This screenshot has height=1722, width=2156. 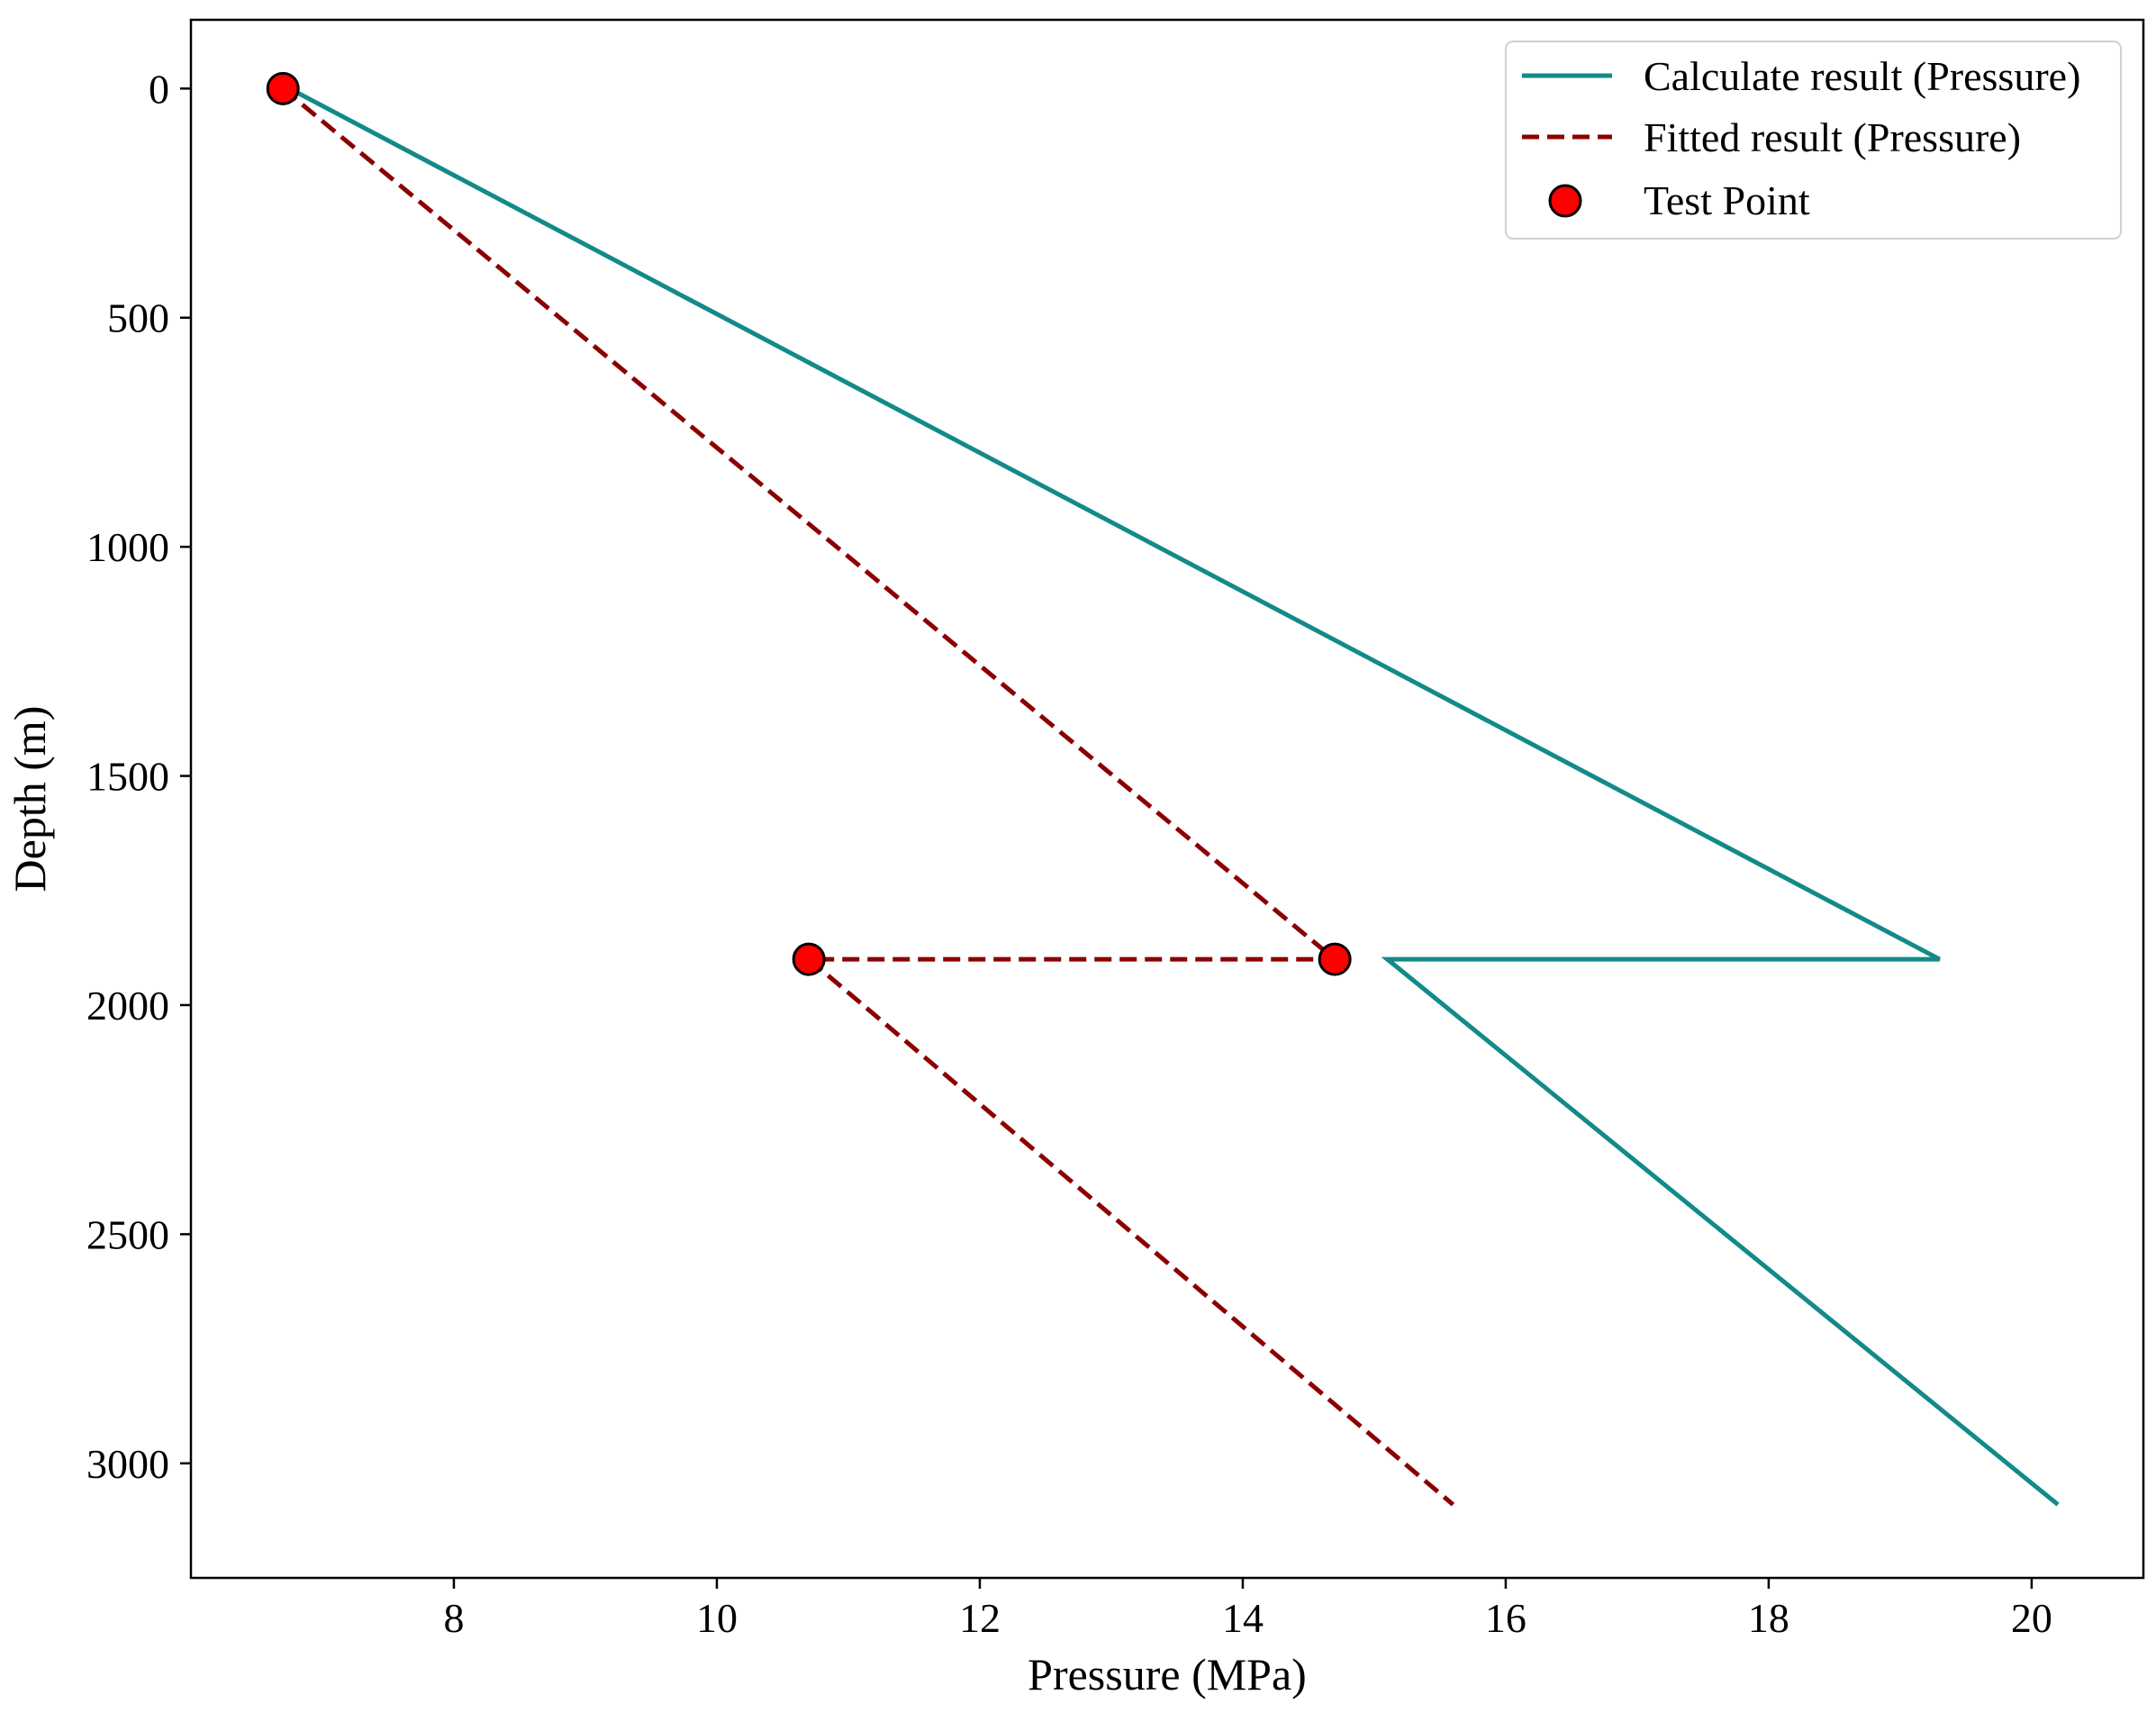 I want to click on y-tick-label: 3000, so click(x=127, y=1464).